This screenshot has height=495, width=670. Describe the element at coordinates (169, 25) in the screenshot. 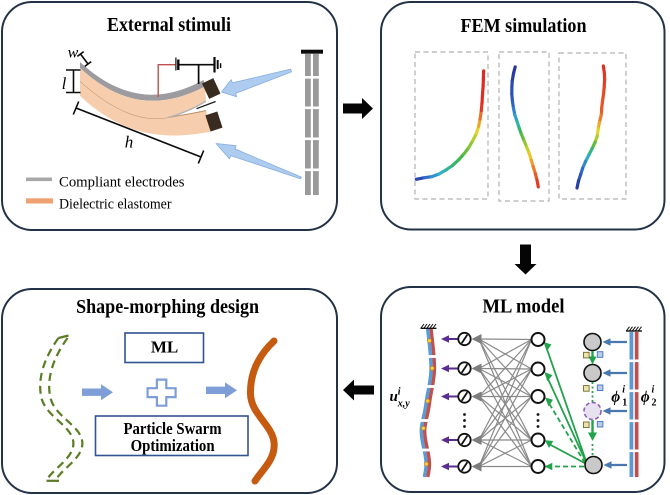

I see `svg-text: External stimuli` at that location.